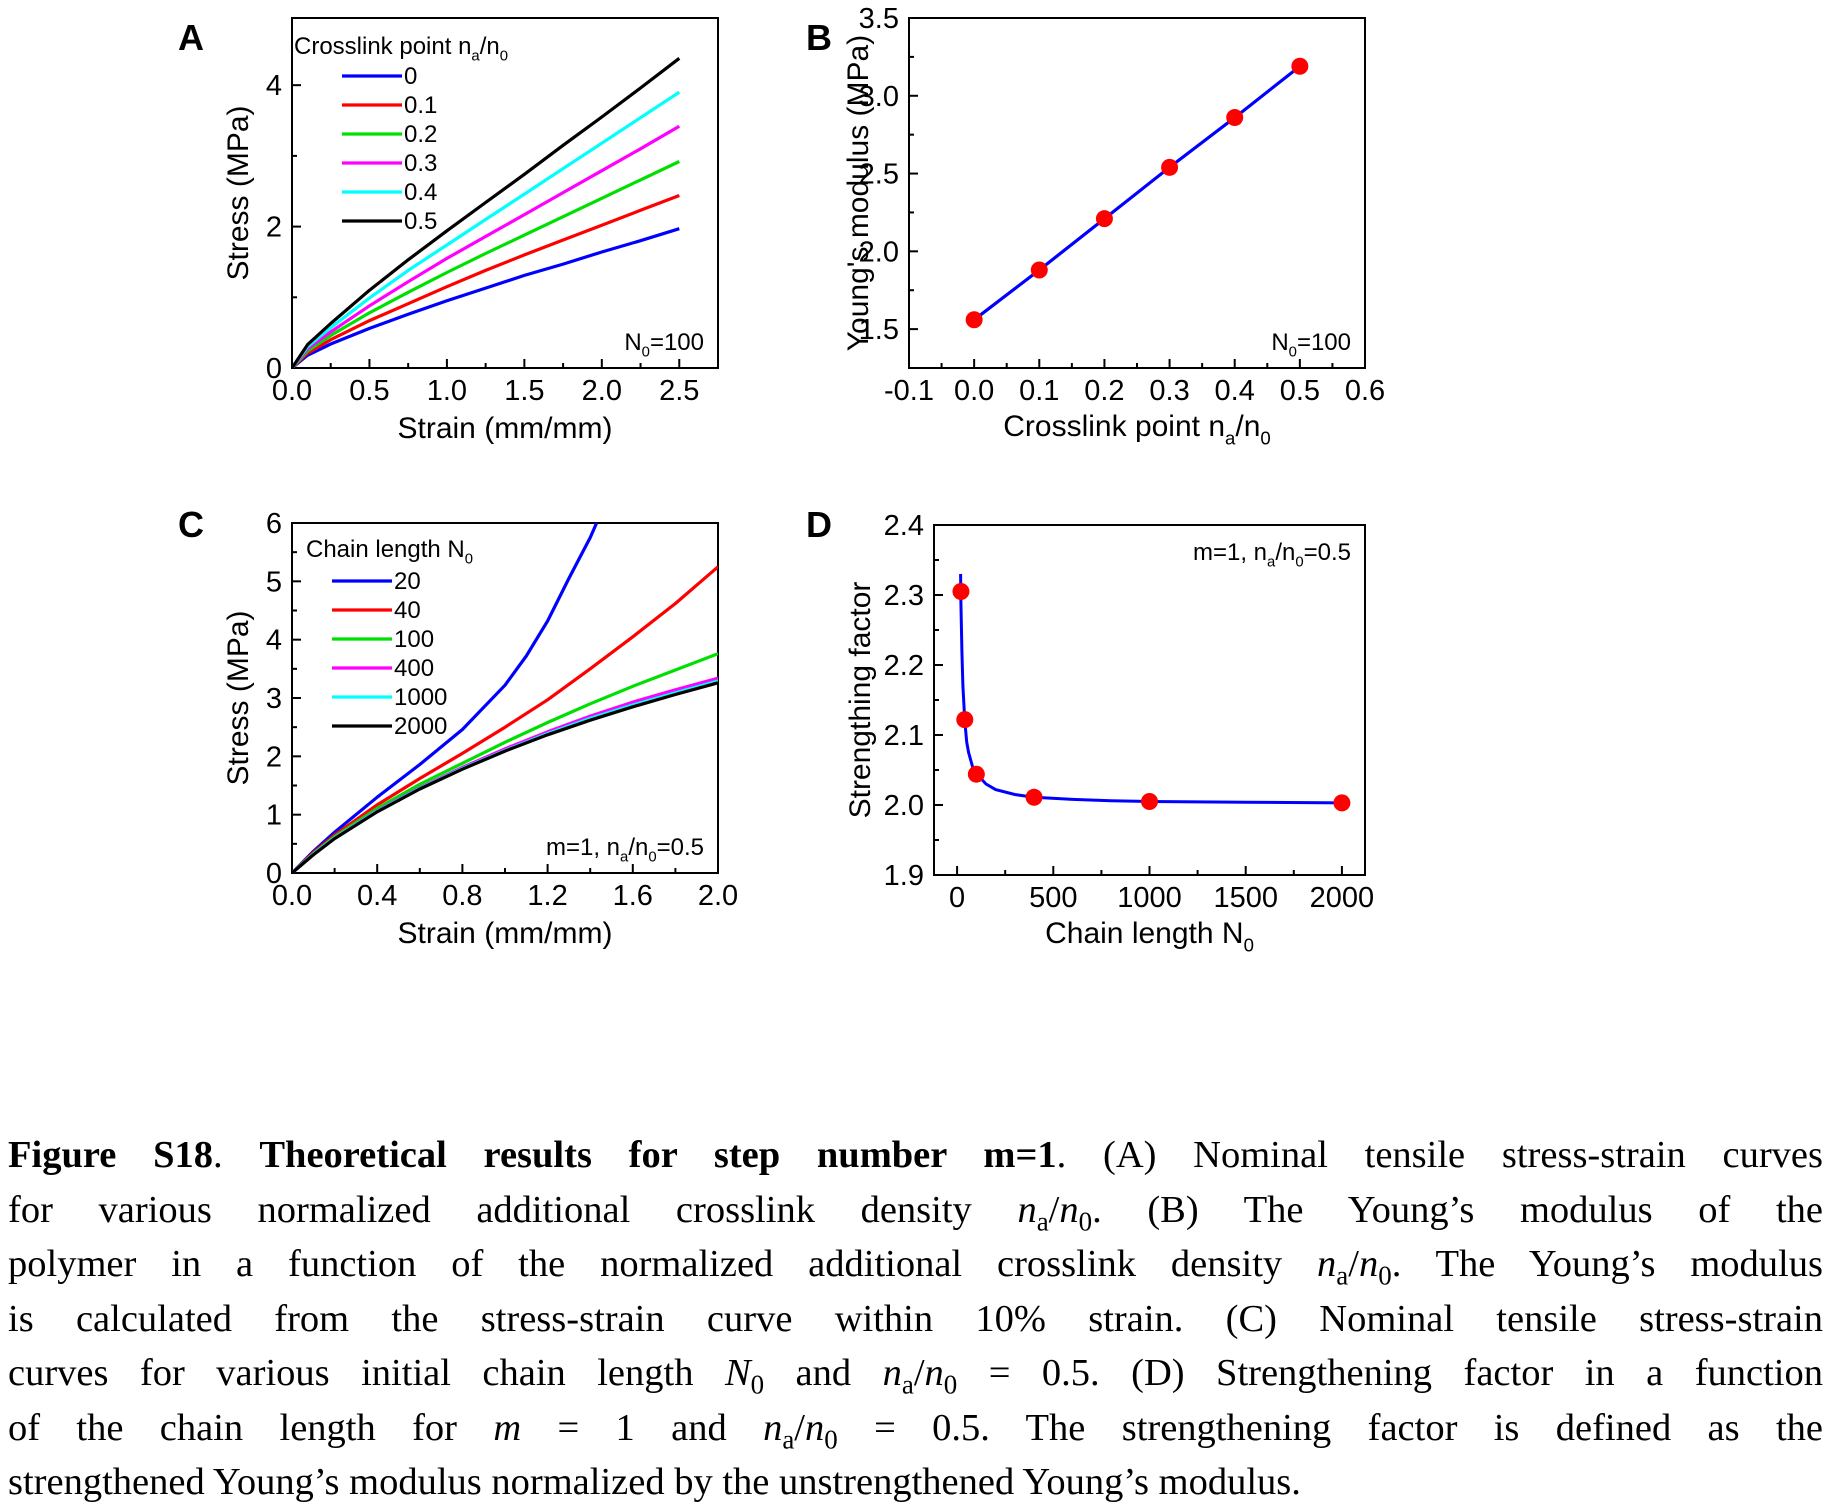  I want to click on x-tick-label: 1.0, so click(447, 391).